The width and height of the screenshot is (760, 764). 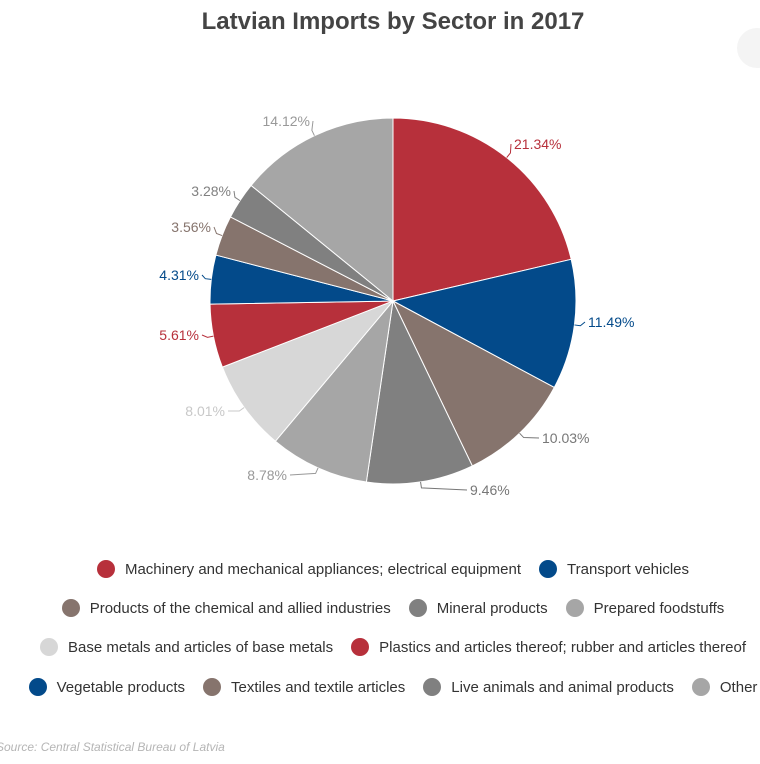 What do you see at coordinates (121, 687) in the screenshot?
I see `legend-label: Vegetable products` at bounding box center [121, 687].